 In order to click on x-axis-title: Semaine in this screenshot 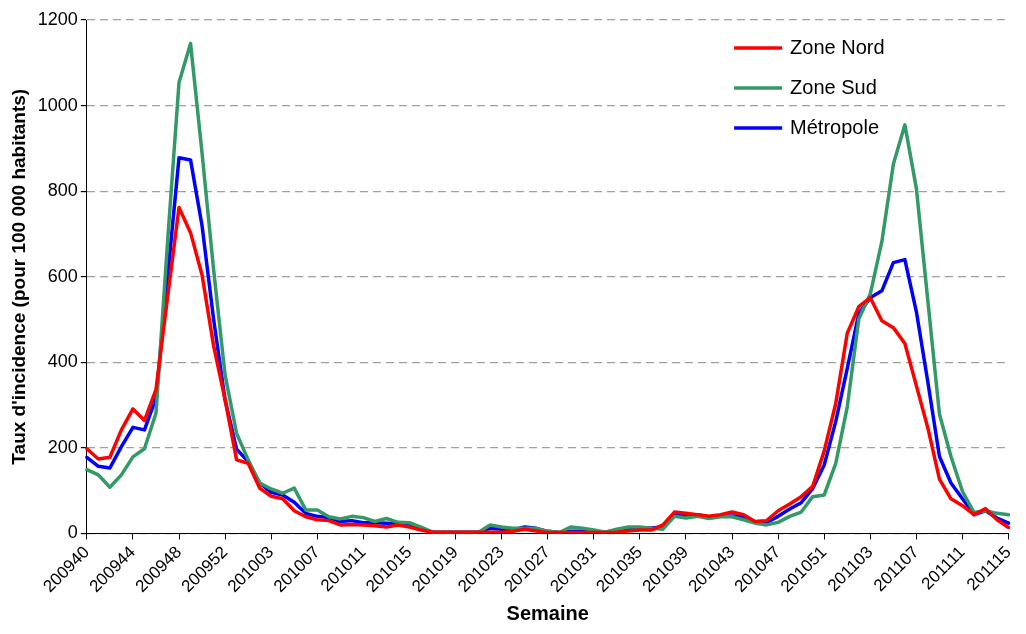, I will do `click(547, 612)`.